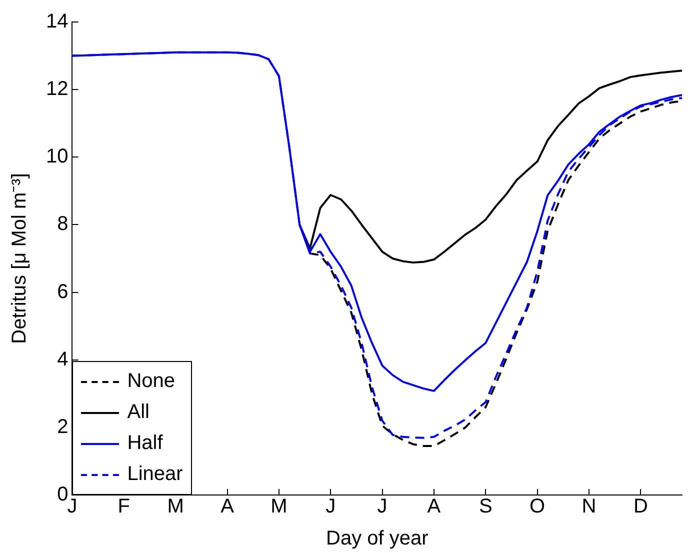  I want to click on y-tick-label: 14, so click(57, 21).